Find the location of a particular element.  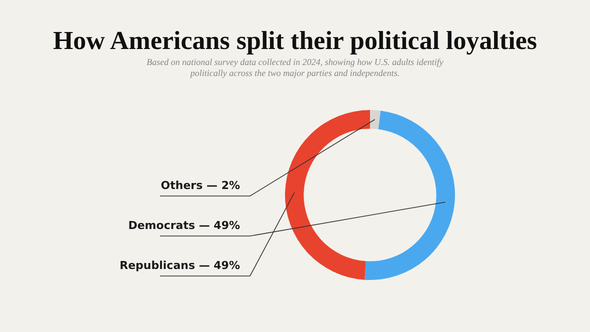

chart-title: How Americans split their political loyalties is located at coordinates (295, 41).